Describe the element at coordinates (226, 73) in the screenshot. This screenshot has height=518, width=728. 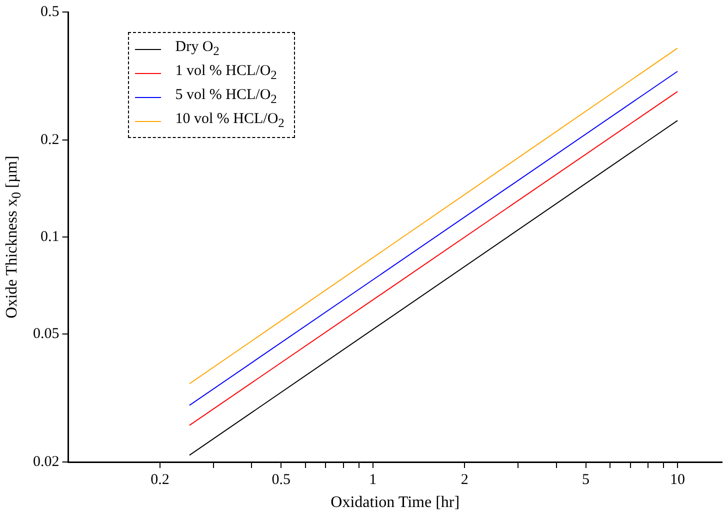
I see `legend-label: 1 vol % HCL/O$_{2}$` at that location.